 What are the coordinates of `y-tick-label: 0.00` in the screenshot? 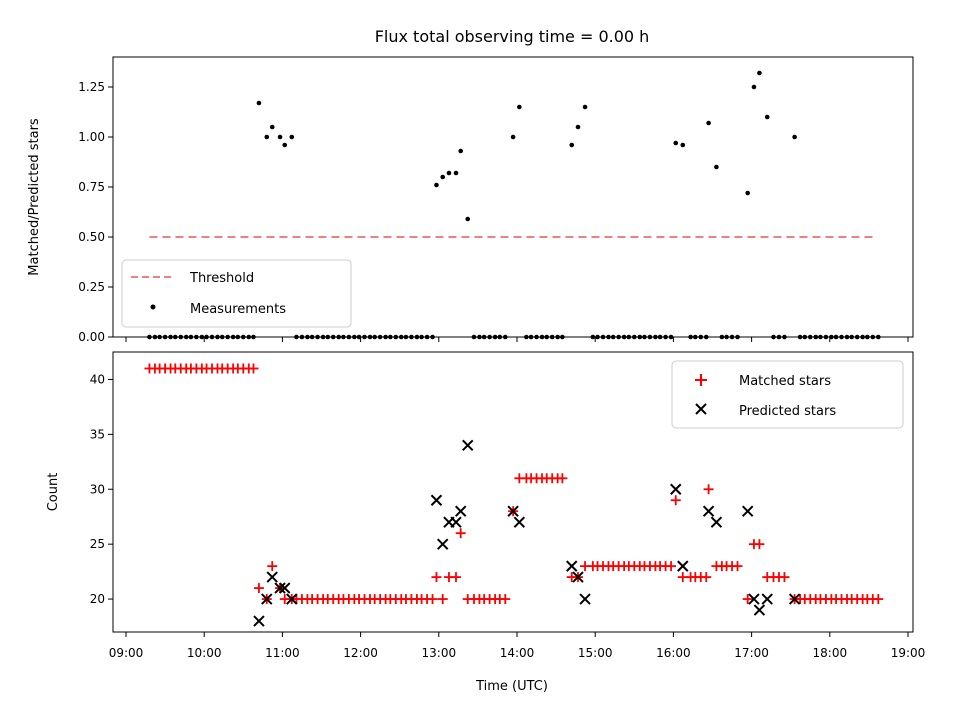 It's located at (91, 337).